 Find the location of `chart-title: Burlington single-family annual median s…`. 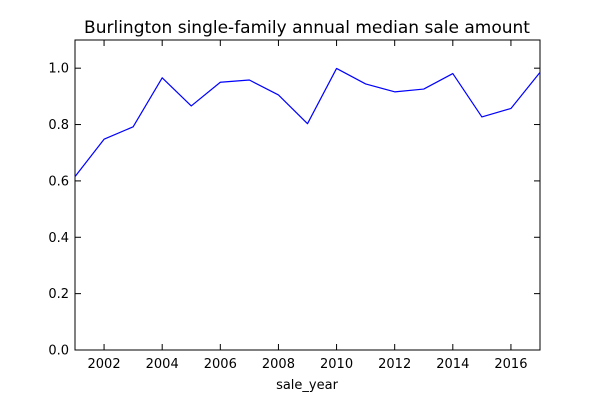

chart-title: Burlington single-family annual median s… is located at coordinates (307, 28).